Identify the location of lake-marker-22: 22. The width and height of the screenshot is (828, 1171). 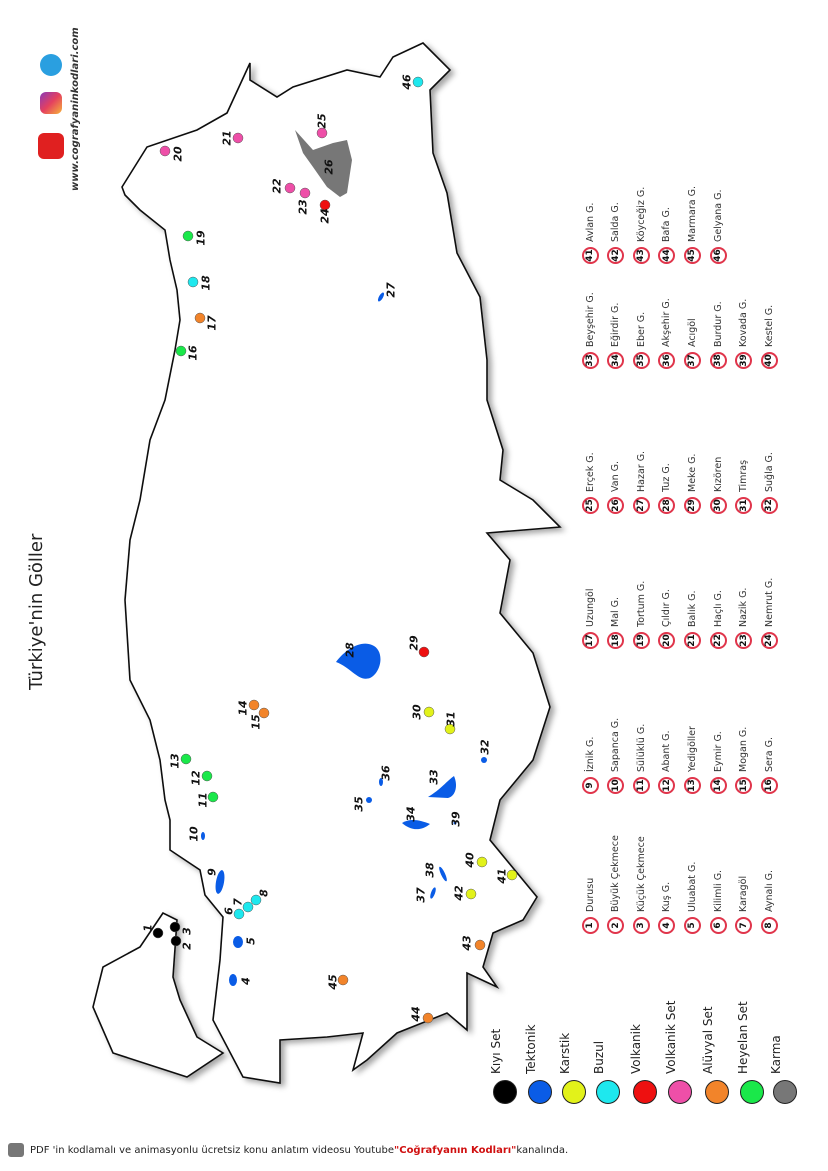
(283, 186).